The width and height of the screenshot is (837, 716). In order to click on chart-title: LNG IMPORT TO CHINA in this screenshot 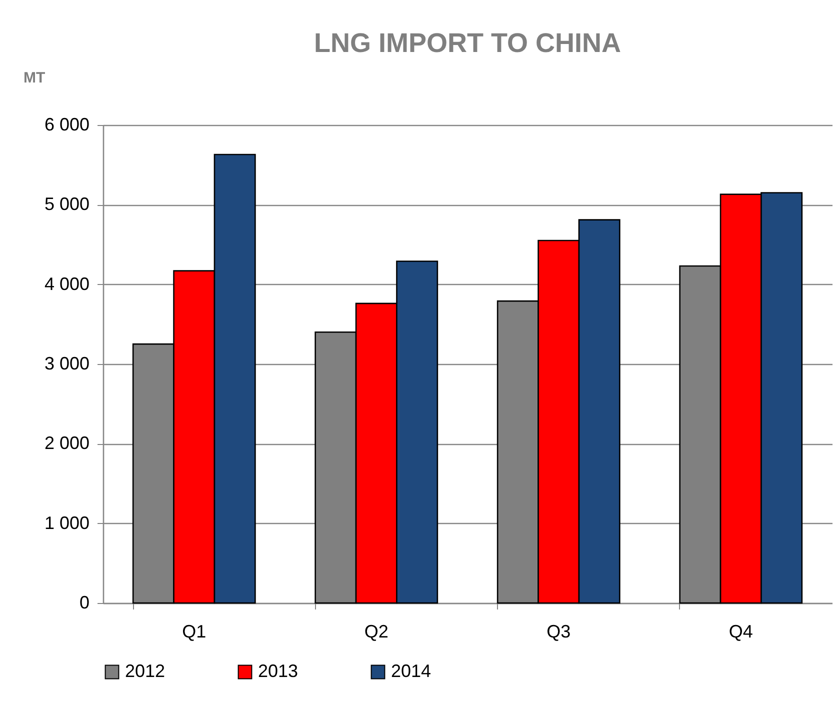, I will do `click(467, 43)`.